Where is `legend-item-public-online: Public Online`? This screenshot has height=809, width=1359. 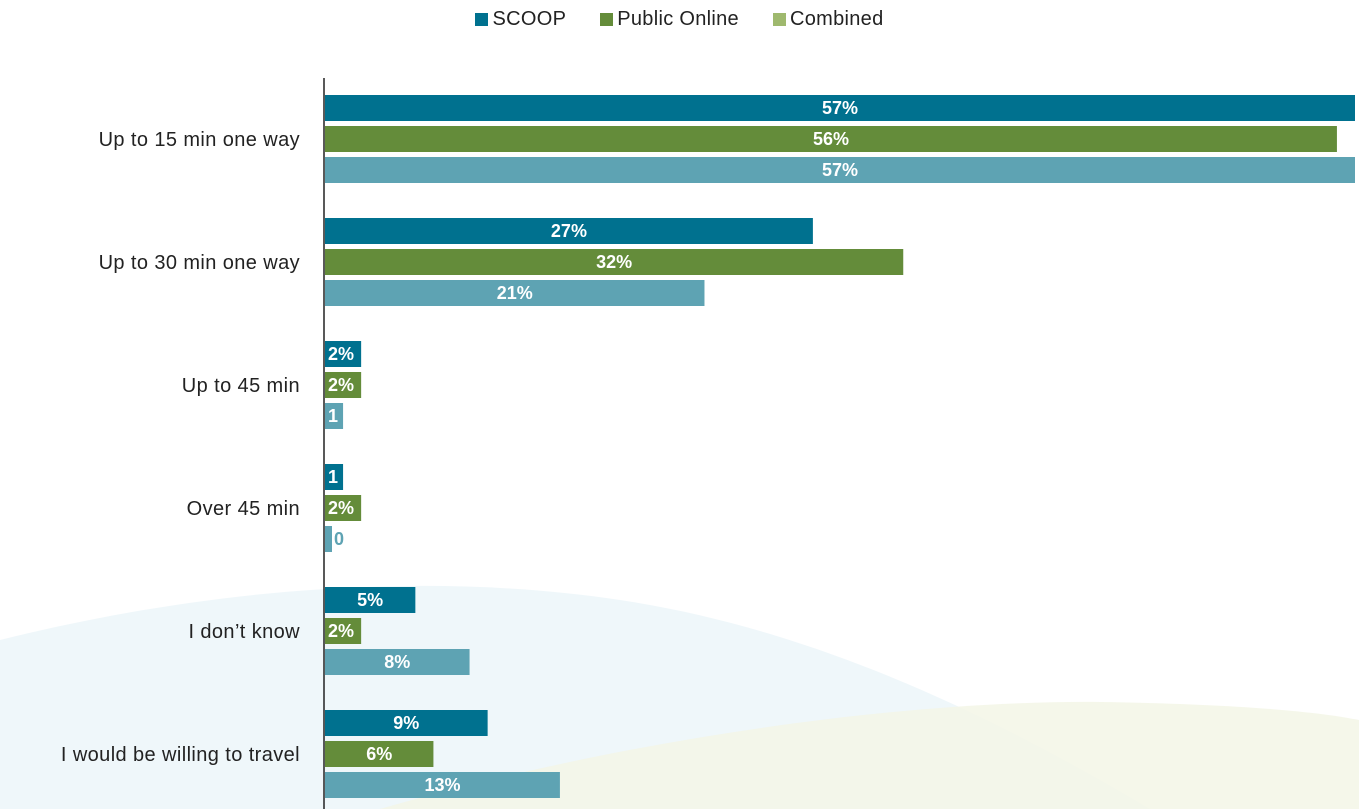
legend-item-public-online: Public Online is located at coordinates (669, 19).